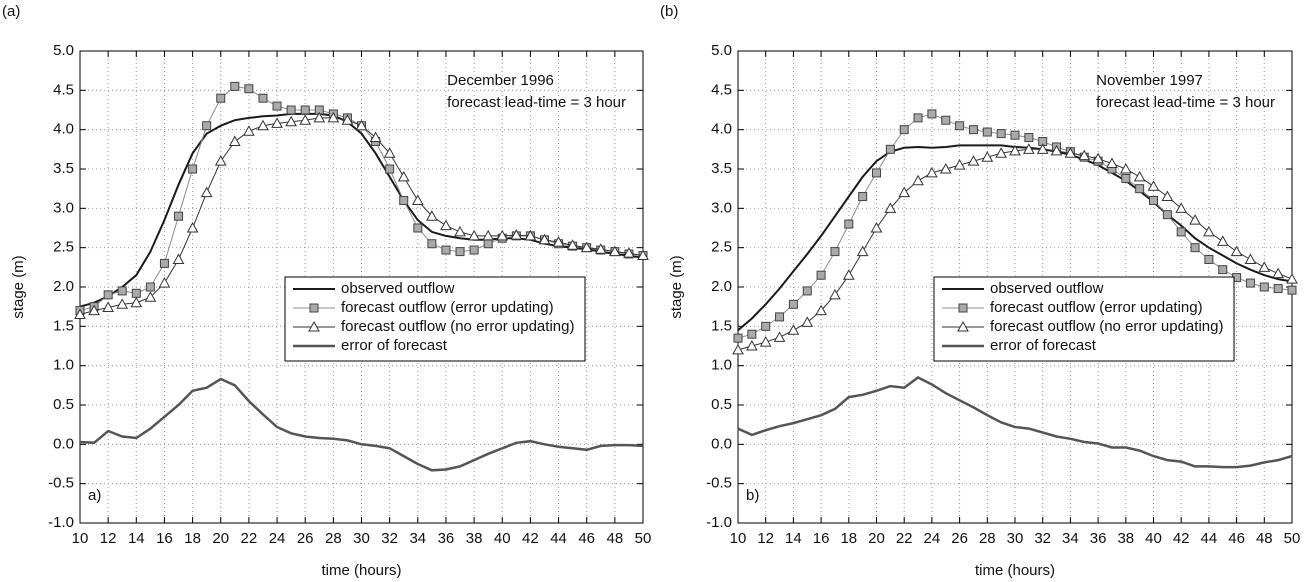  What do you see at coordinates (11, 11) in the screenshot?
I see `panel-label: (a)` at bounding box center [11, 11].